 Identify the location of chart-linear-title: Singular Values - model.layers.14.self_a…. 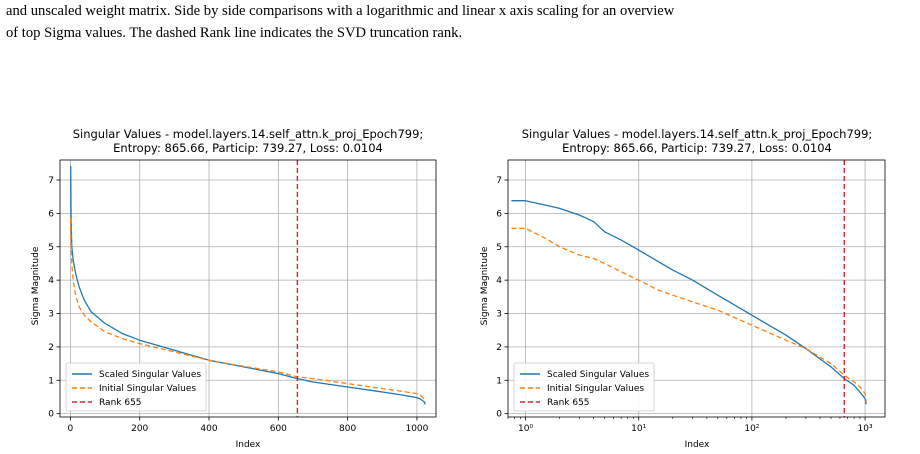
(248, 134).